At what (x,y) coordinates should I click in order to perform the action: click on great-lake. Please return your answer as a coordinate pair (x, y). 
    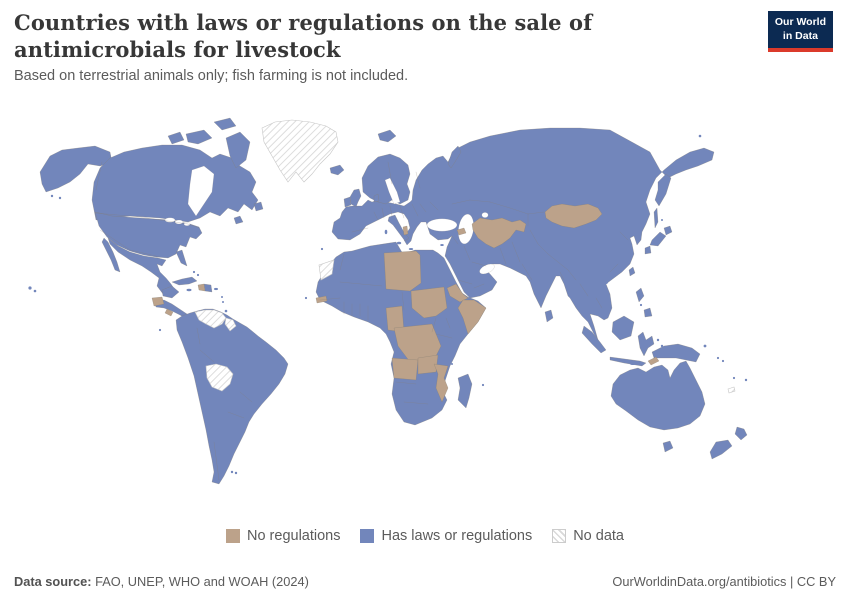
    Looking at the image, I should click on (179, 222).